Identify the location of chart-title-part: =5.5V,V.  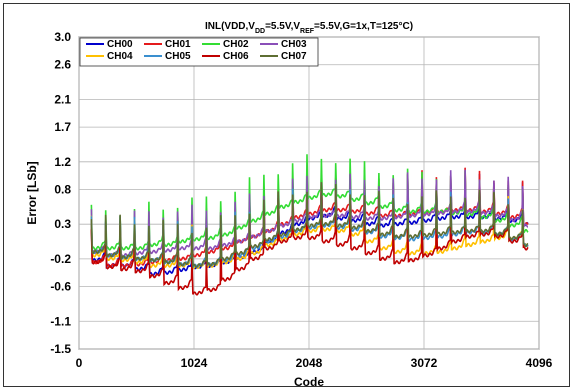
(282, 26).